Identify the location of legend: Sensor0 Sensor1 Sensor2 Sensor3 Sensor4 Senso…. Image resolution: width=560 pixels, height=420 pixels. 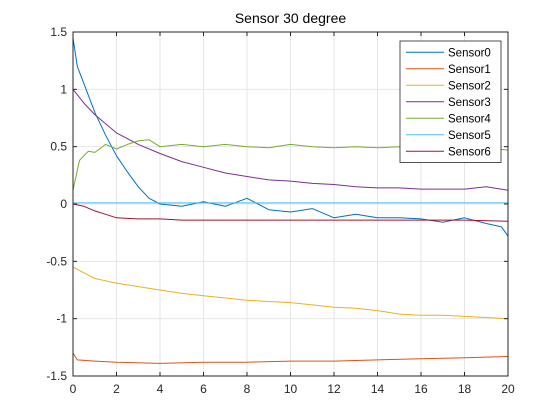
(450, 101).